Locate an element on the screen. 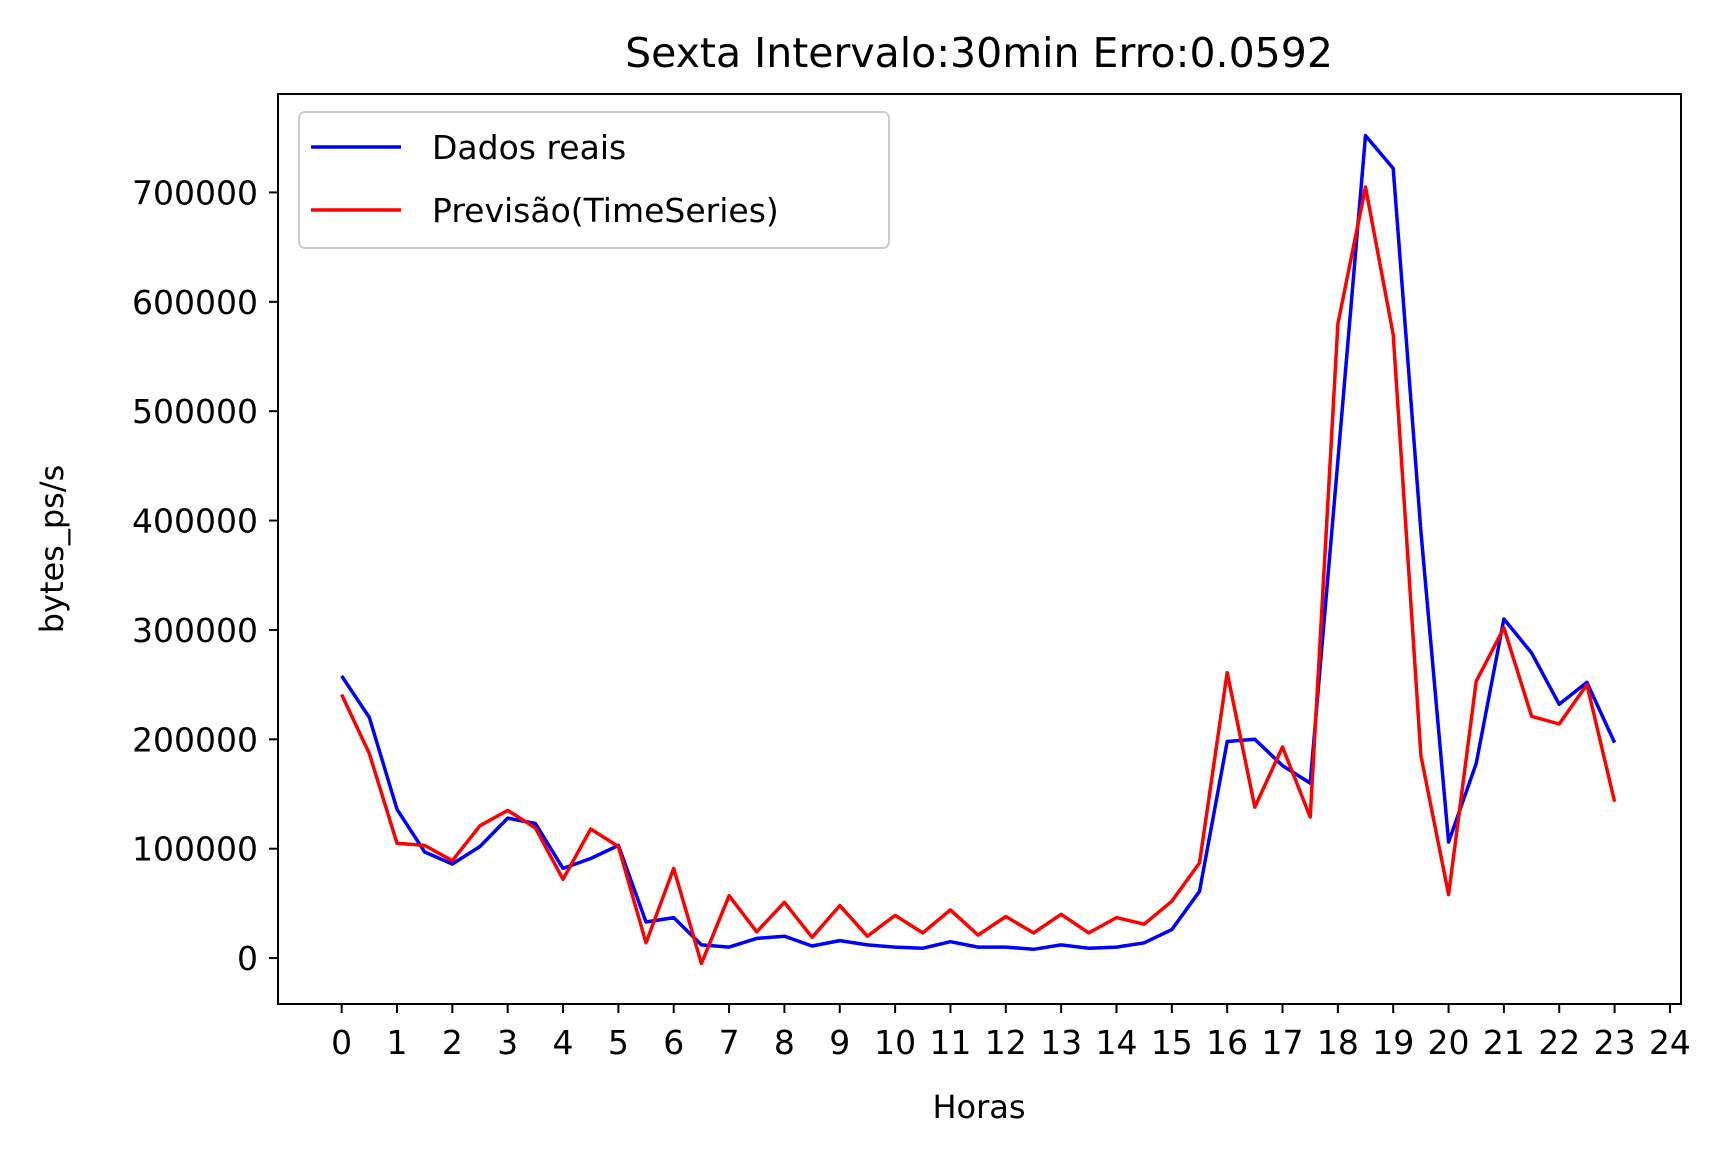 The width and height of the screenshot is (1719, 1154). x-axis-label: Horas is located at coordinates (978, 1107).